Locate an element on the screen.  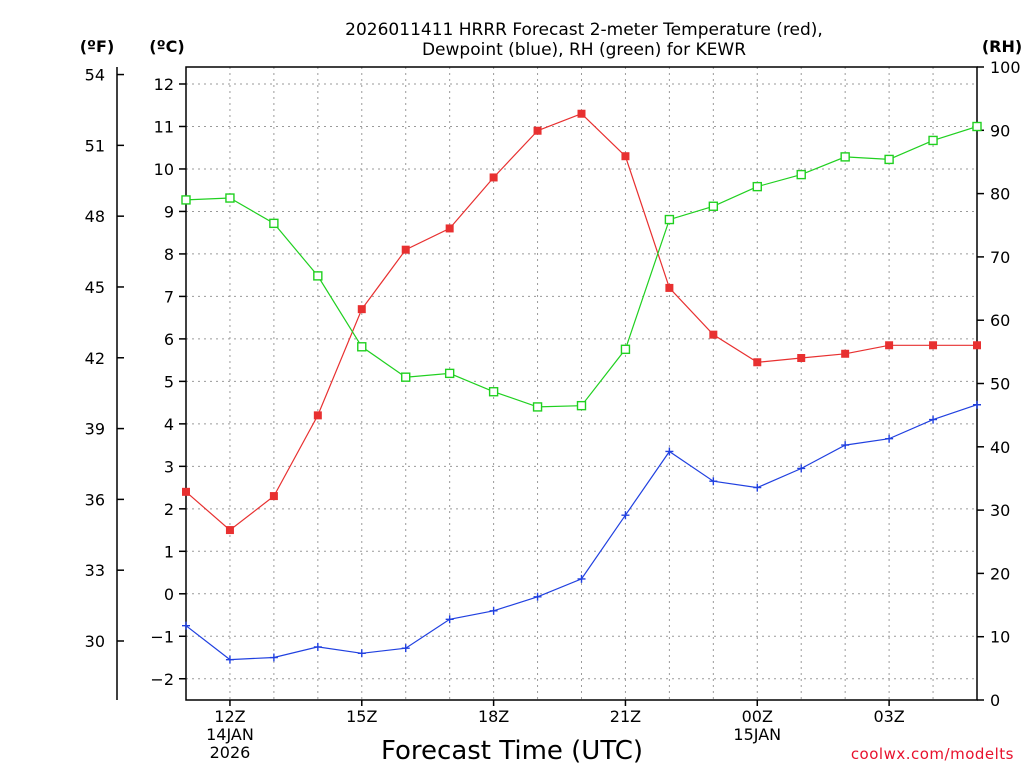
x-tick-label: 21Z is located at coordinates (625, 716).